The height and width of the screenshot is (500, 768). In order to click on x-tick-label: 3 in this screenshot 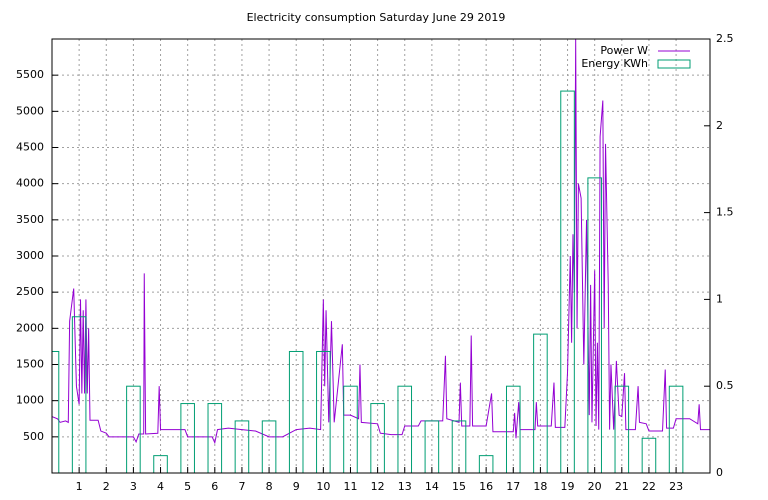, I will do `click(133, 486)`.